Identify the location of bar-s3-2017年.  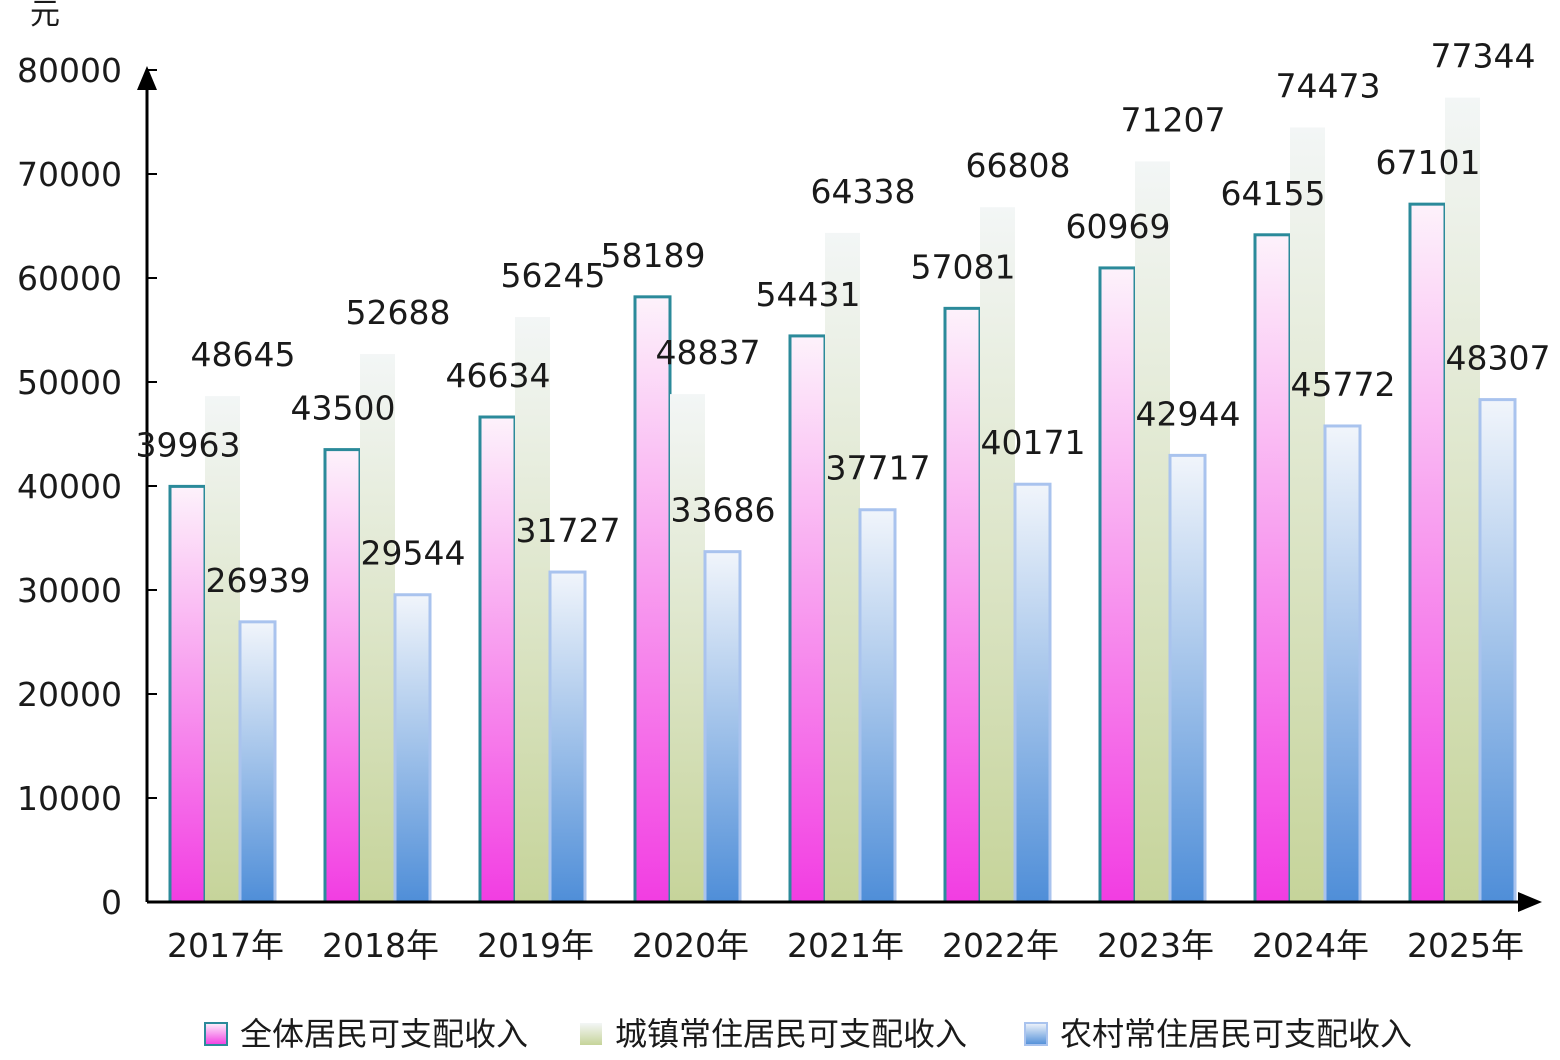
(257, 762).